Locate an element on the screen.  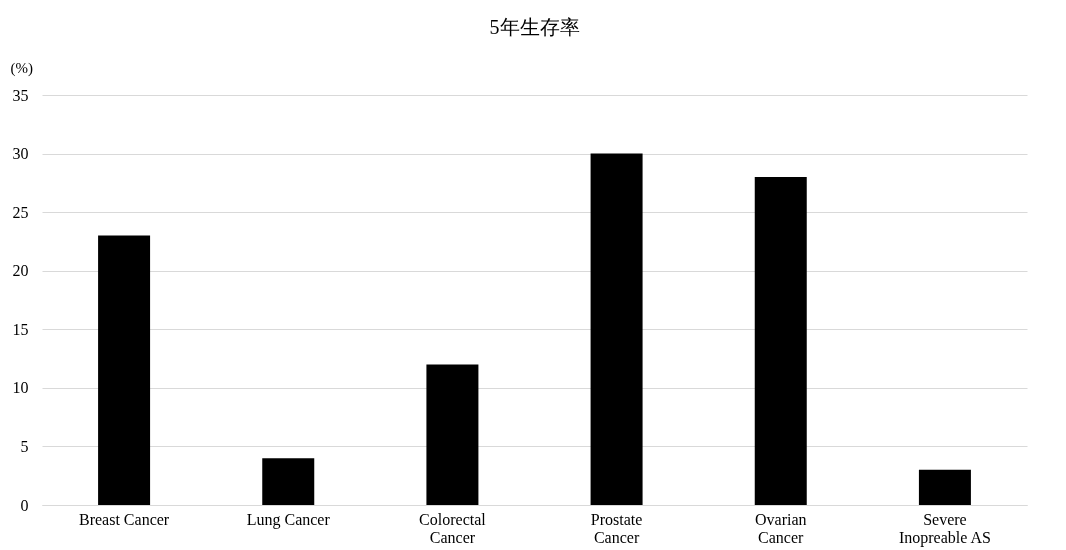
y-tick-label: 35 is located at coordinates (20, 95).